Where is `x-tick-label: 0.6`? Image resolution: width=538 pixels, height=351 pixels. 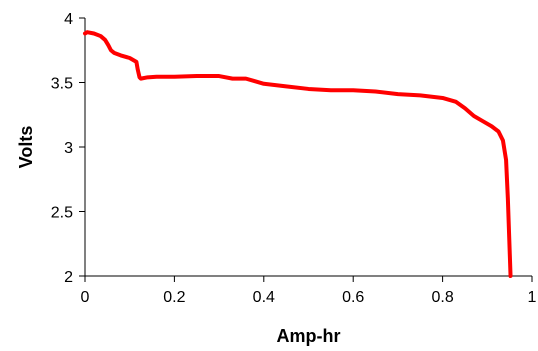 x-tick-label: 0.6 is located at coordinates (353, 297).